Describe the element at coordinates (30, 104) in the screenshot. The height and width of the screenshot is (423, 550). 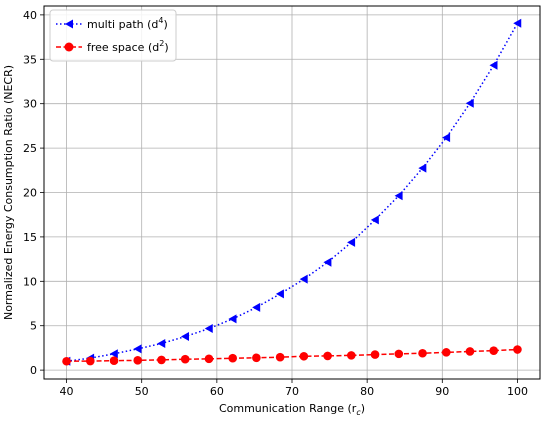
I see `y-tick-label-30: 30` at that location.